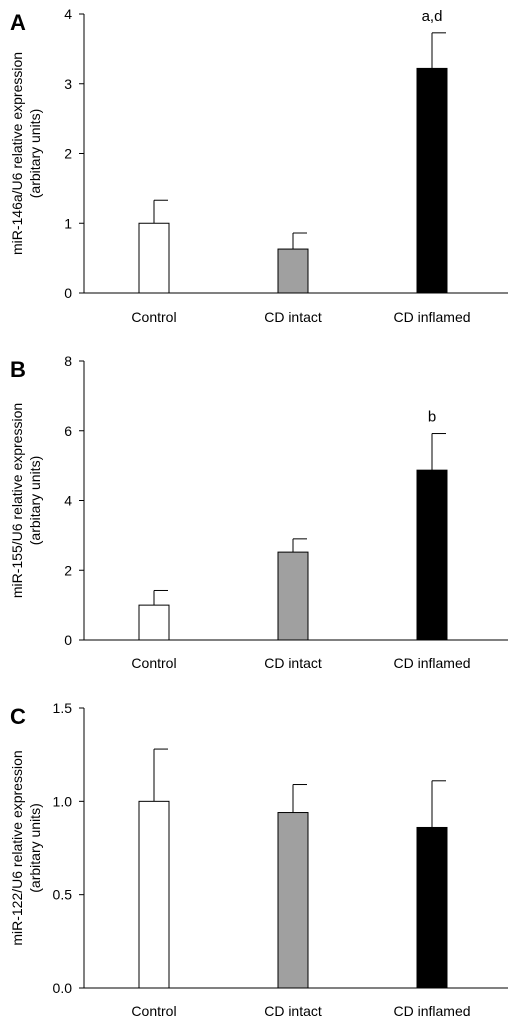 The height and width of the screenshot is (1025, 514). Describe the element at coordinates (17, 500) in the screenshot. I see `y-axis-label: miR-155/U6 relative expression` at that location.